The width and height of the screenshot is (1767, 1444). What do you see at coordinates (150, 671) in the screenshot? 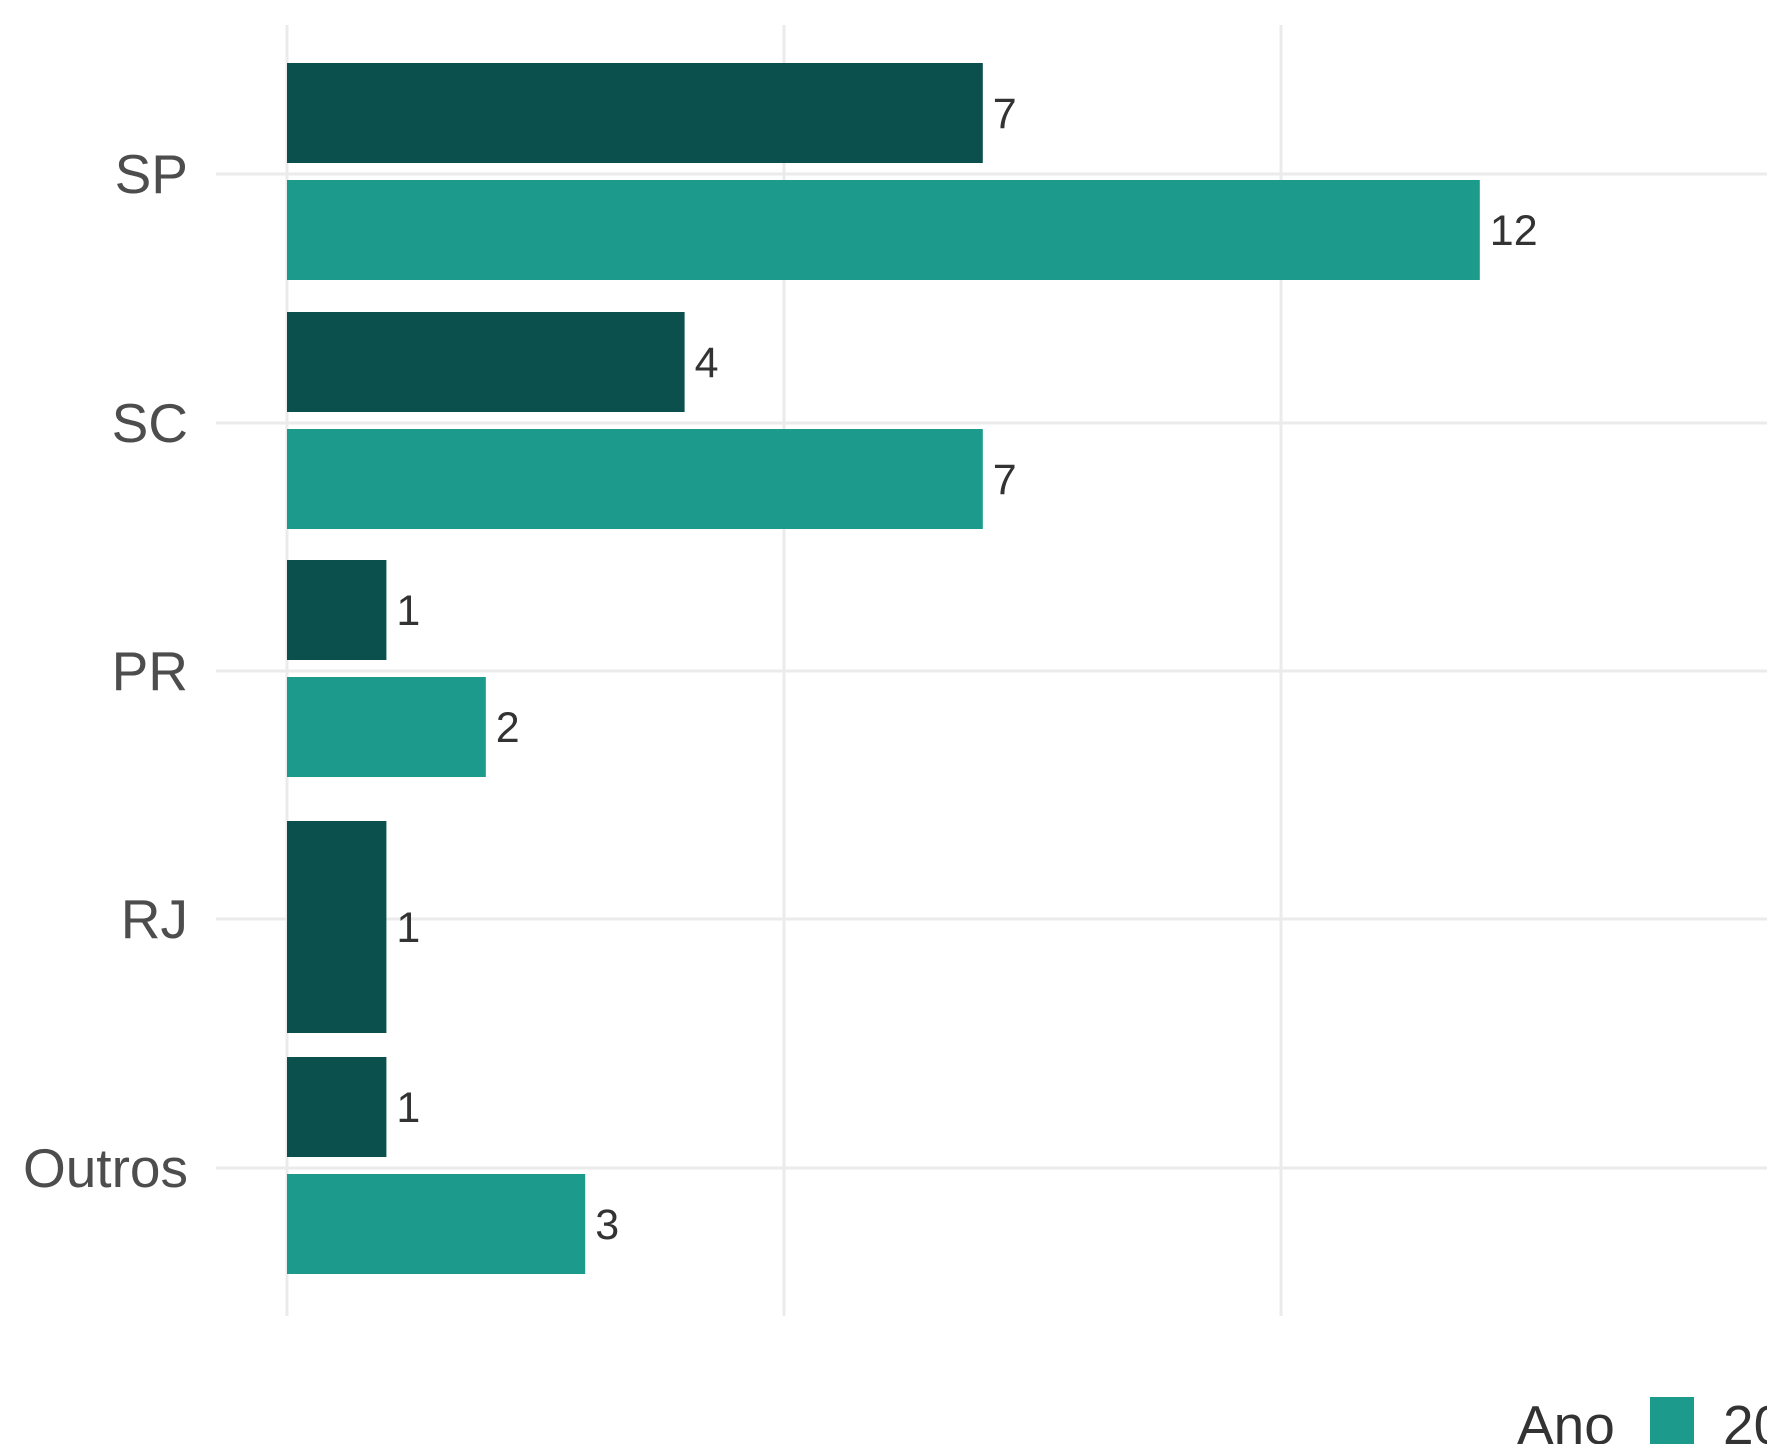
I see `category-label-pr: PR` at bounding box center [150, 671].